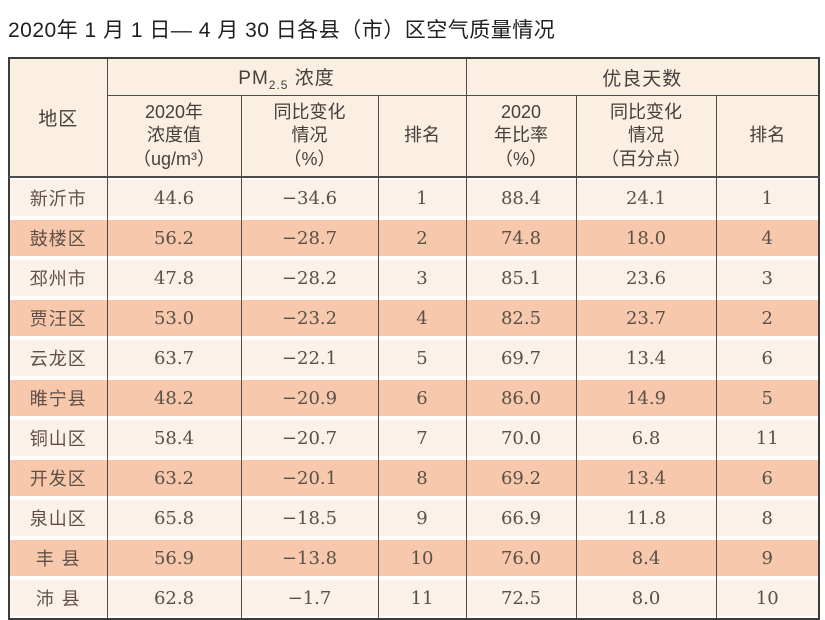  I want to click on table-row: 开发区 63.2 −20.1 8 69.2 13.4 6, so click(414, 478).